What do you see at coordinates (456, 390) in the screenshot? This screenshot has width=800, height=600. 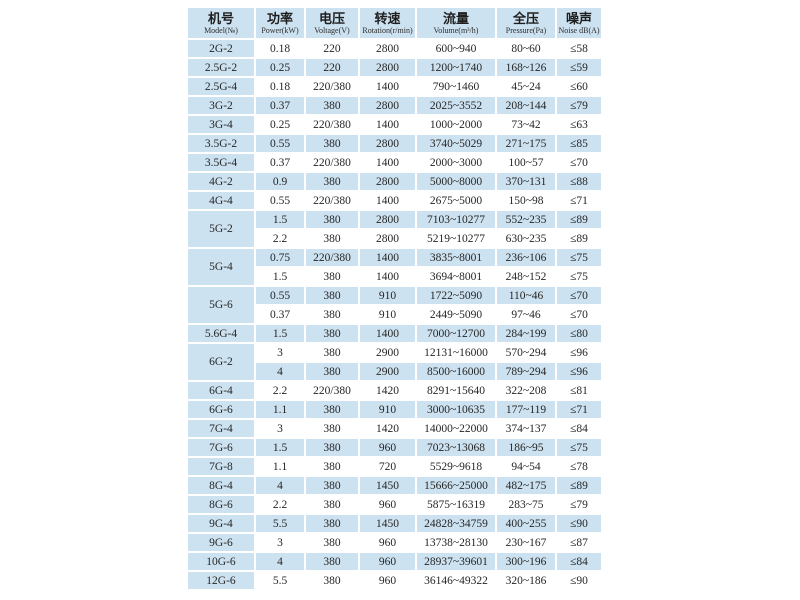 I see `cell-volume: 8291~15640` at bounding box center [456, 390].